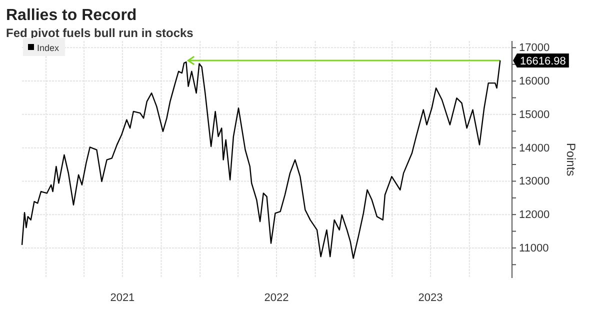 The height and width of the screenshot is (329, 595). What do you see at coordinates (100, 33) in the screenshot?
I see `chart-subtitle: Fed pivot fuels bull run in stocks` at bounding box center [100, 33].